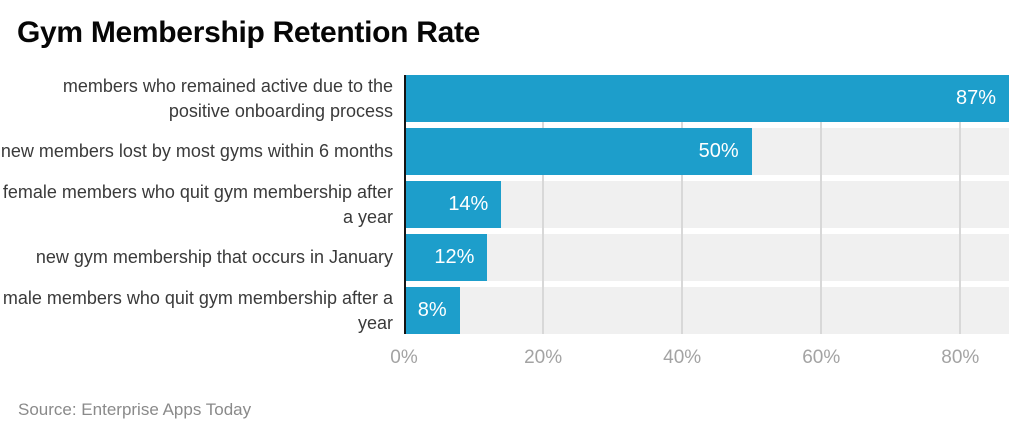 The width and height of the screenshot is (1024, 439). I want to click on bar-row: 14%, so click(706, 204).